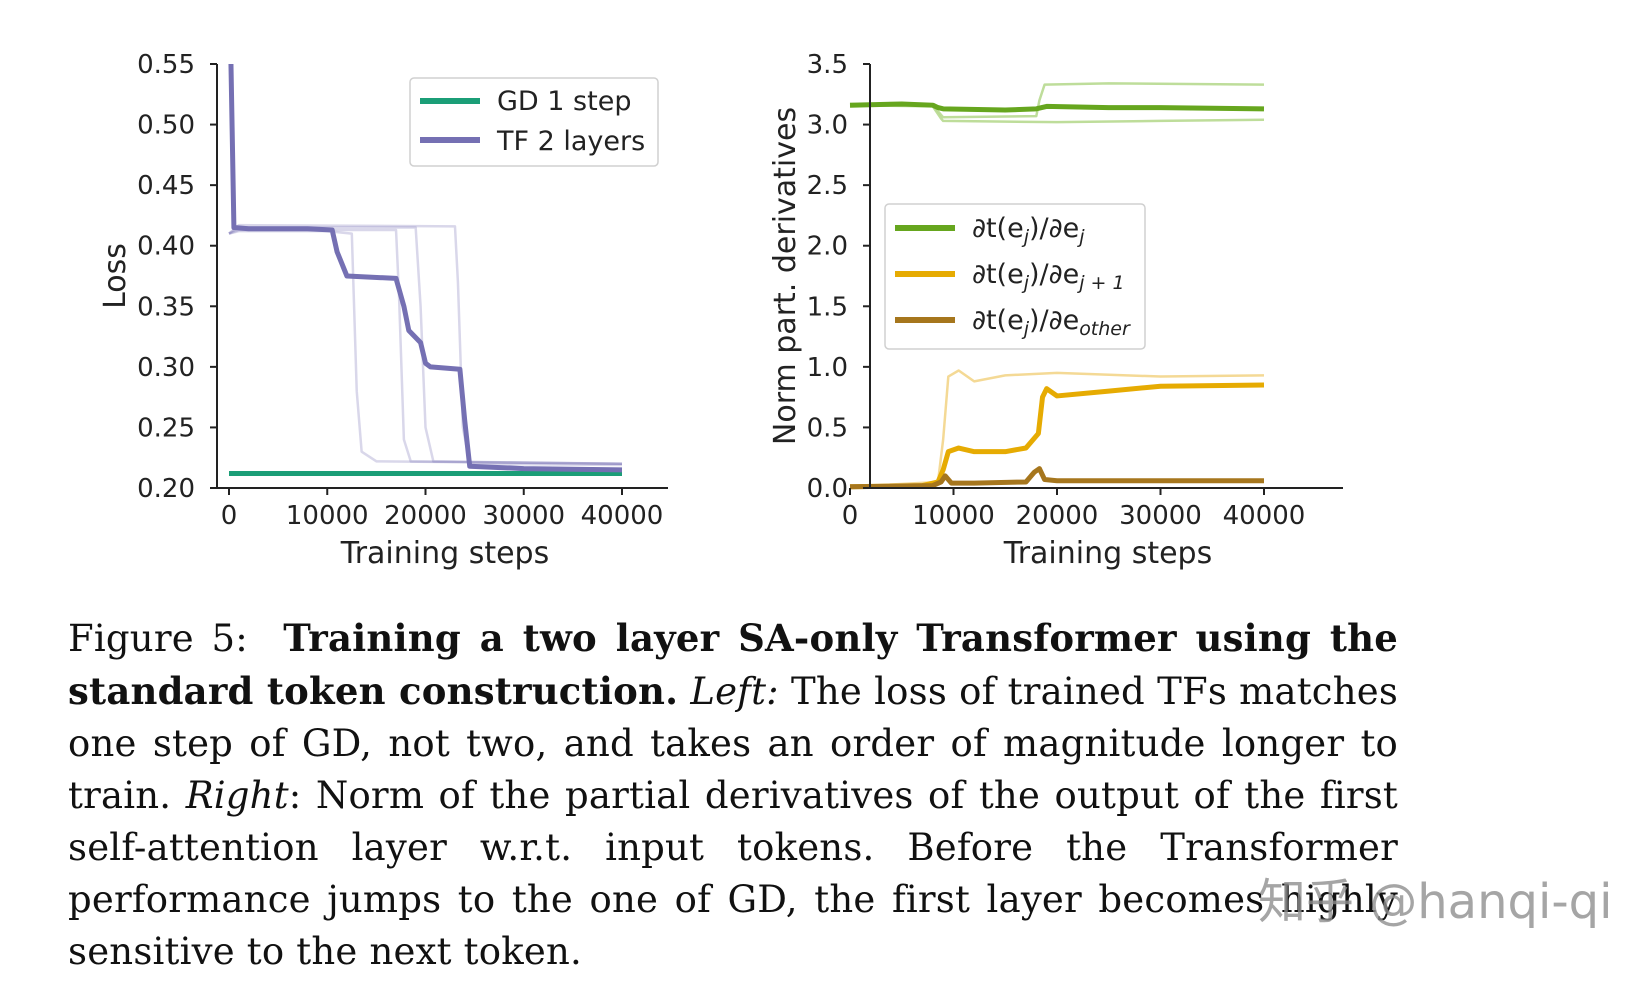 The image size is (1638, 1004). What do you see at coordinates (622, 516) in the screenshot?
I see `left-x-tick-label: 40000` at bounding box center [622, 516].